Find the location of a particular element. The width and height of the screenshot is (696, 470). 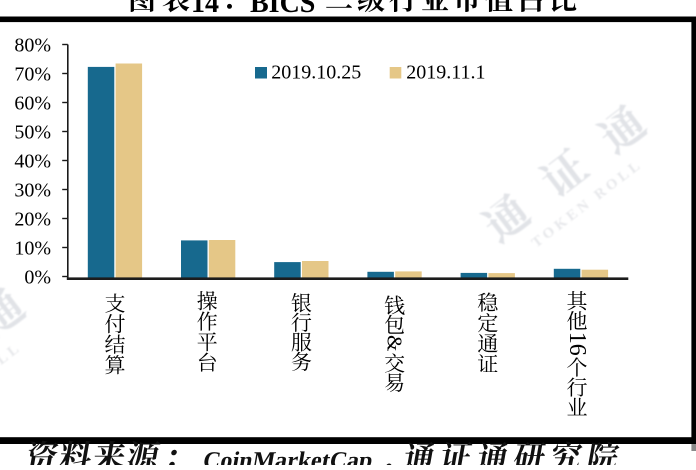

svg-text: BICS is located at coordinates (282, 9).